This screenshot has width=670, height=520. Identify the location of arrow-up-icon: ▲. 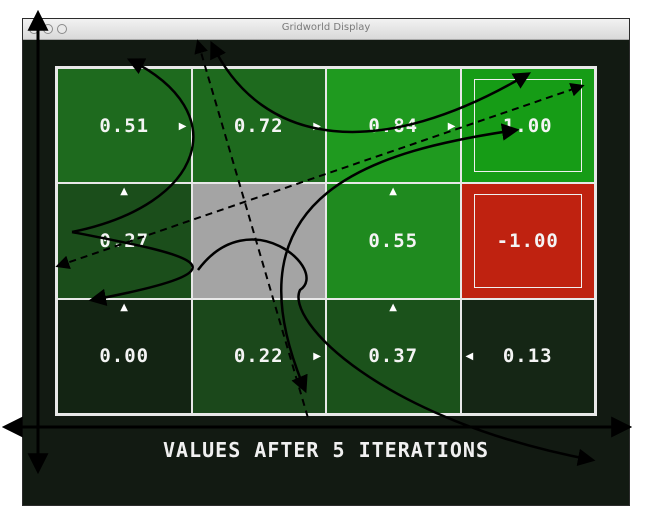
(124, 307).